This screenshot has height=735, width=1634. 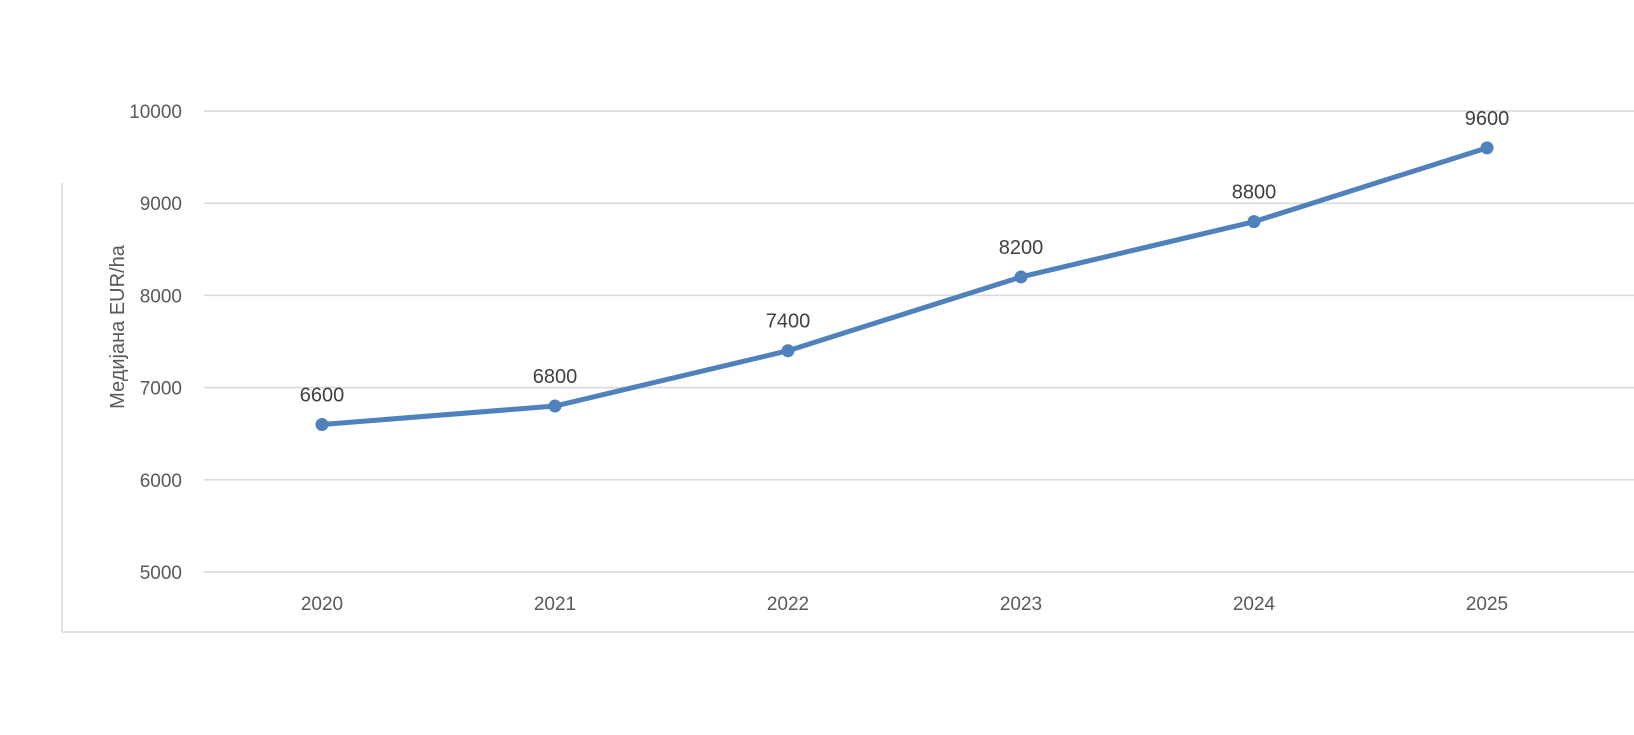 I want to click on x-tick-label: 2020, so click(x=322, y=604).